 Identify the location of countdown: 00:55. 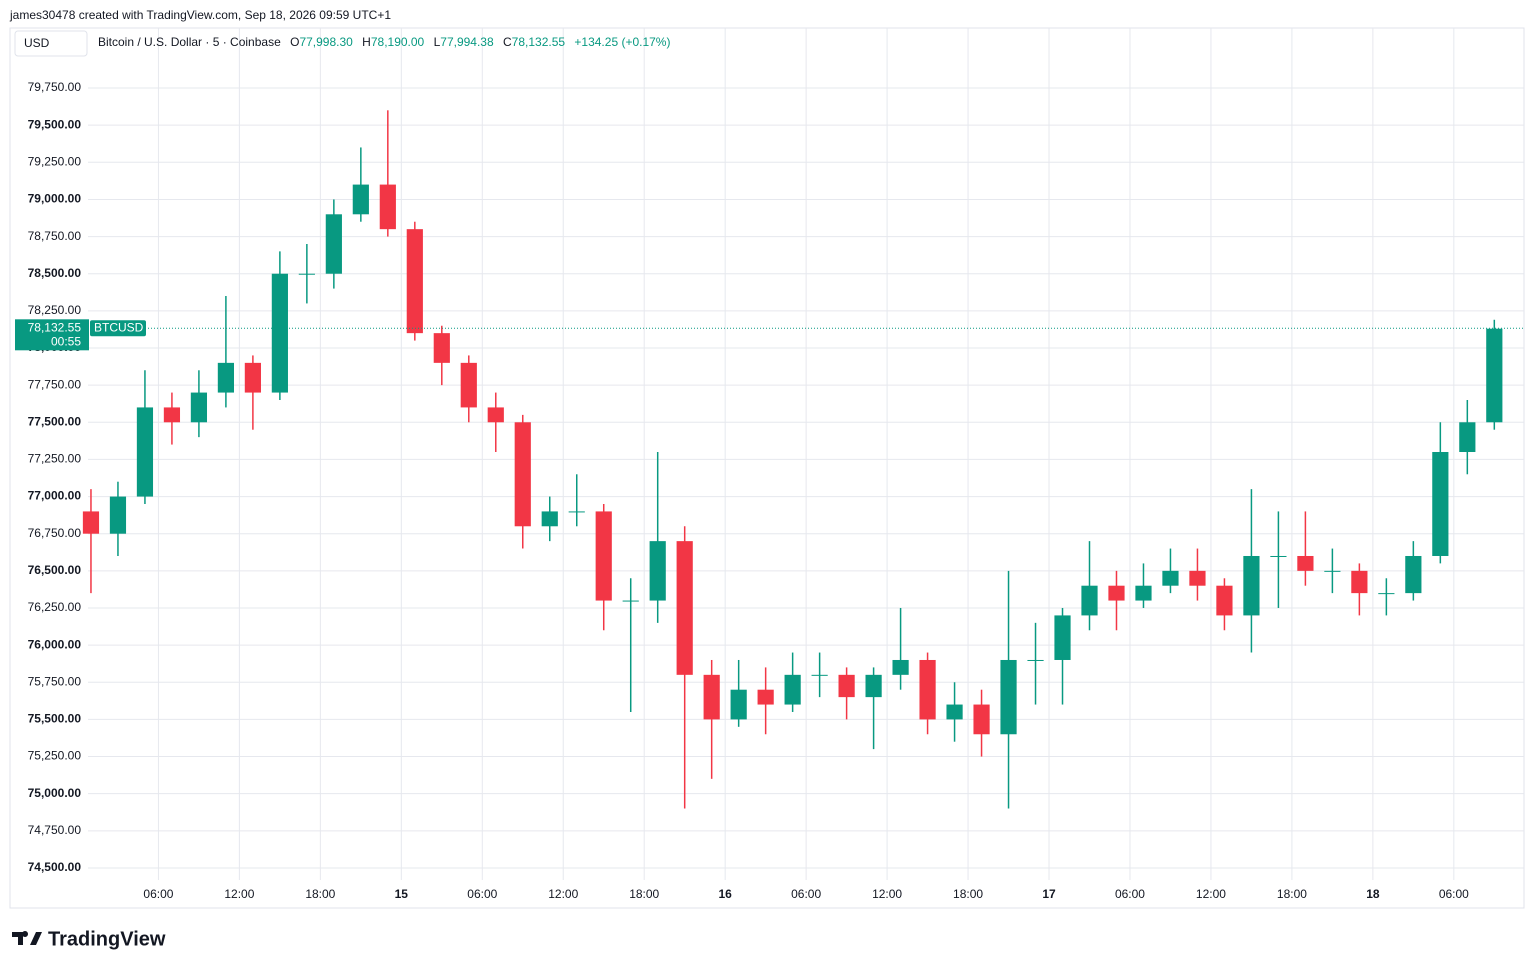
(66, 341).